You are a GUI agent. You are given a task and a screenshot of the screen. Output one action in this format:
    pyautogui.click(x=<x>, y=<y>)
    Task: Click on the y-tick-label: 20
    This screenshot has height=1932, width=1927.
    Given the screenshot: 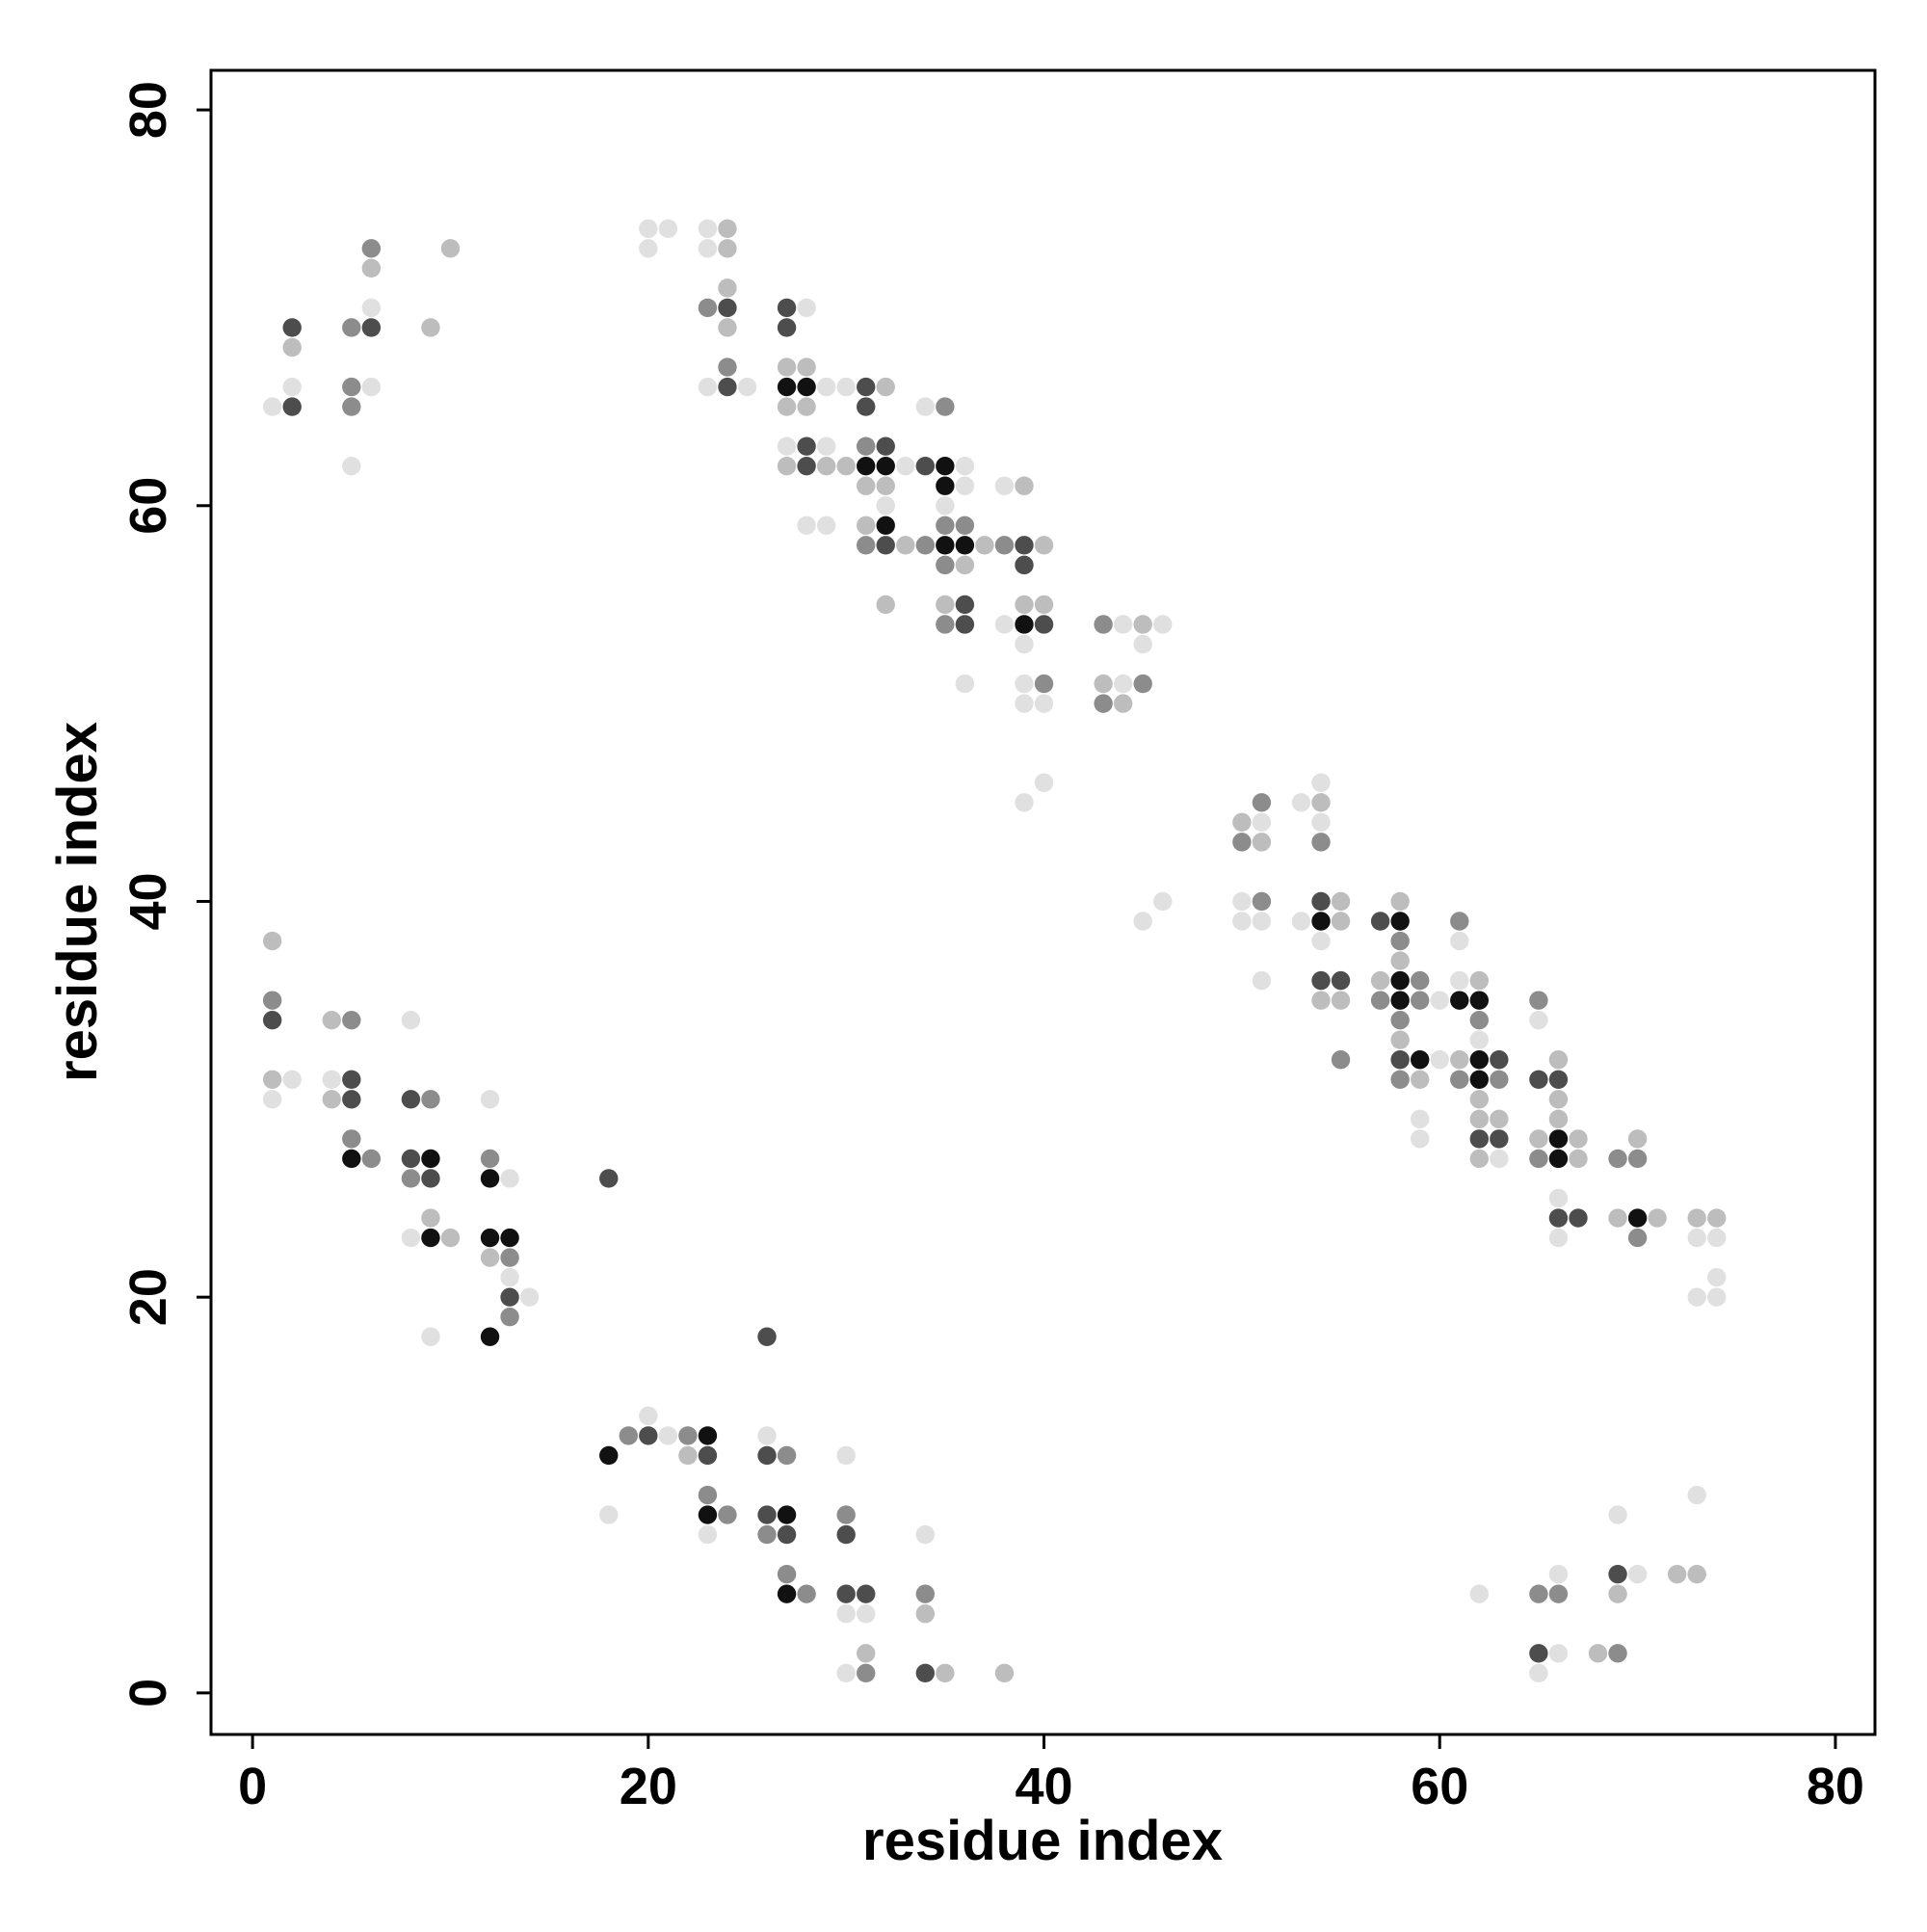 What is the action you would take?
    pyautogui.click(x=148, y=1297)
    